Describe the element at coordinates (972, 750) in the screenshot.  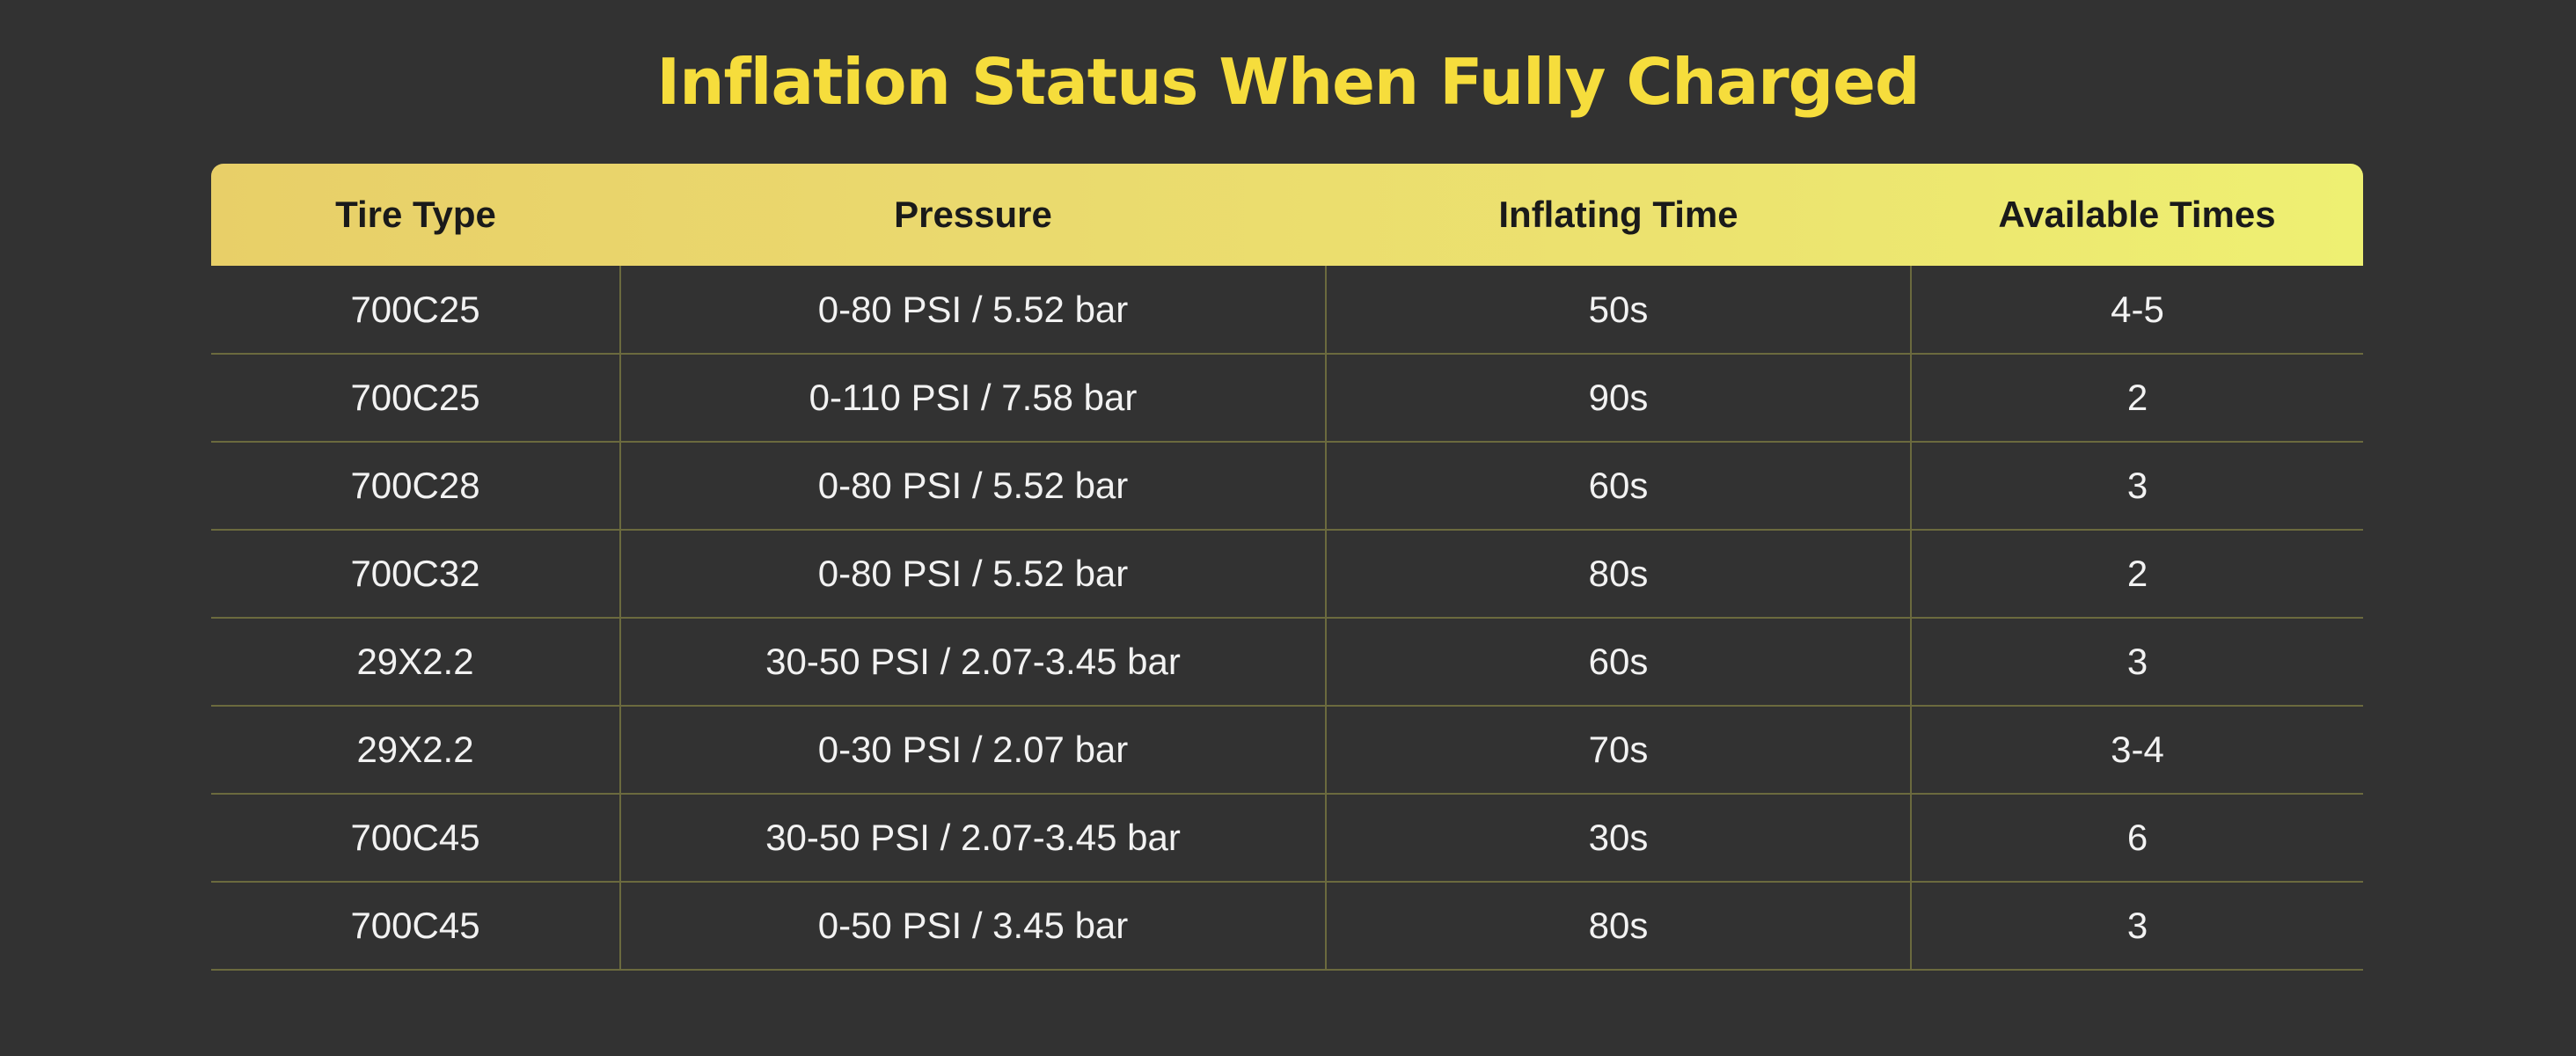
I see `cell-pressure: 0-30 PSI / 2.07 bar` at that location.